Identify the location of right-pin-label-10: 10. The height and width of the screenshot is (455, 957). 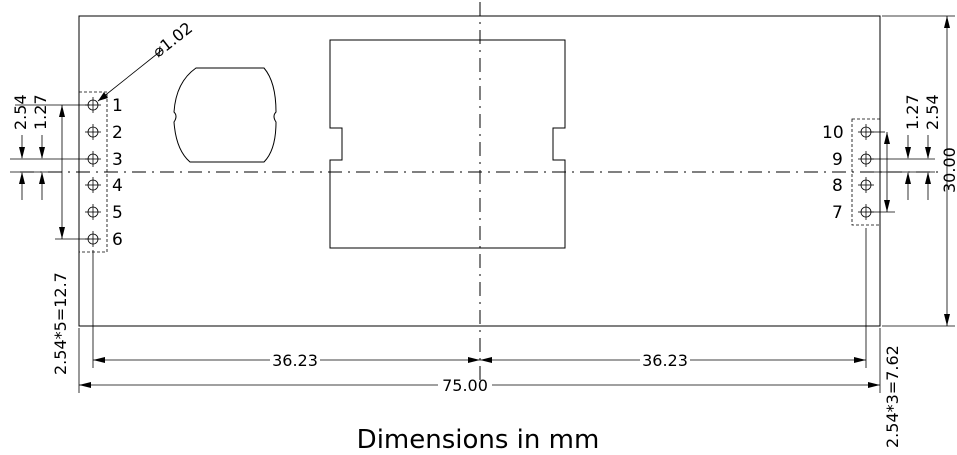
(833, 133).